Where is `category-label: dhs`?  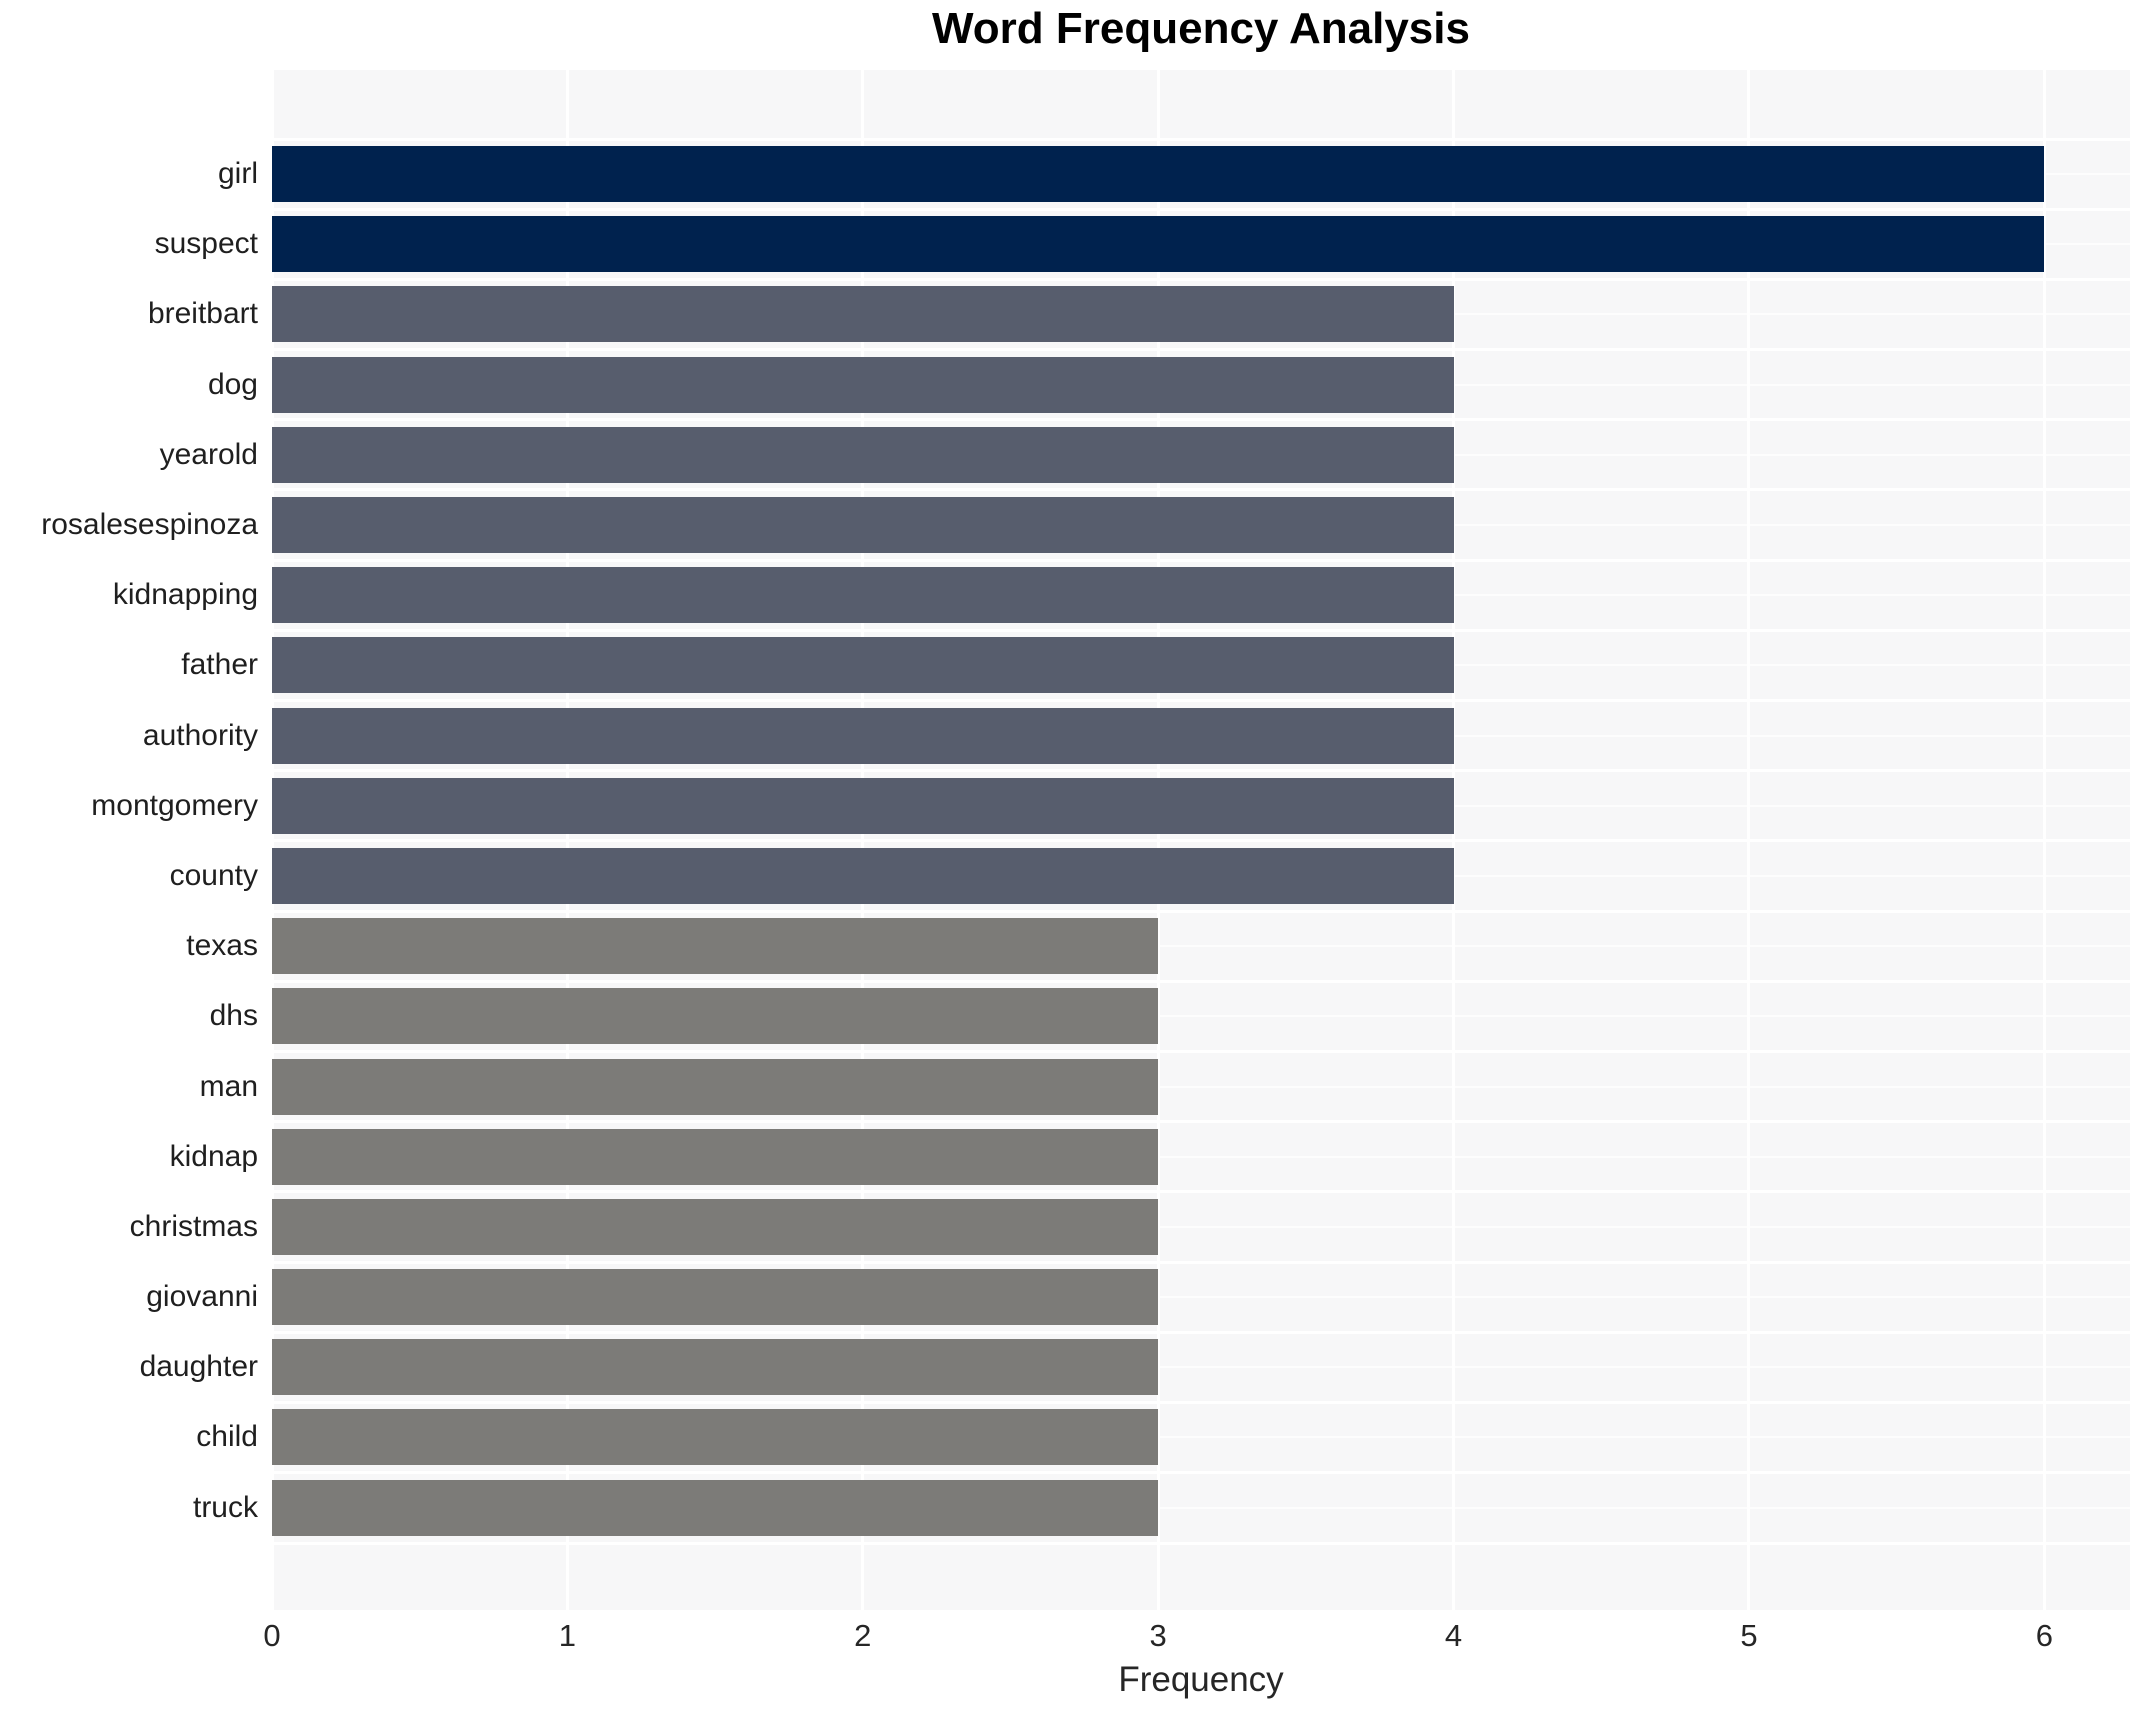
category-label: dhs is located at coordinates (233, 1016).